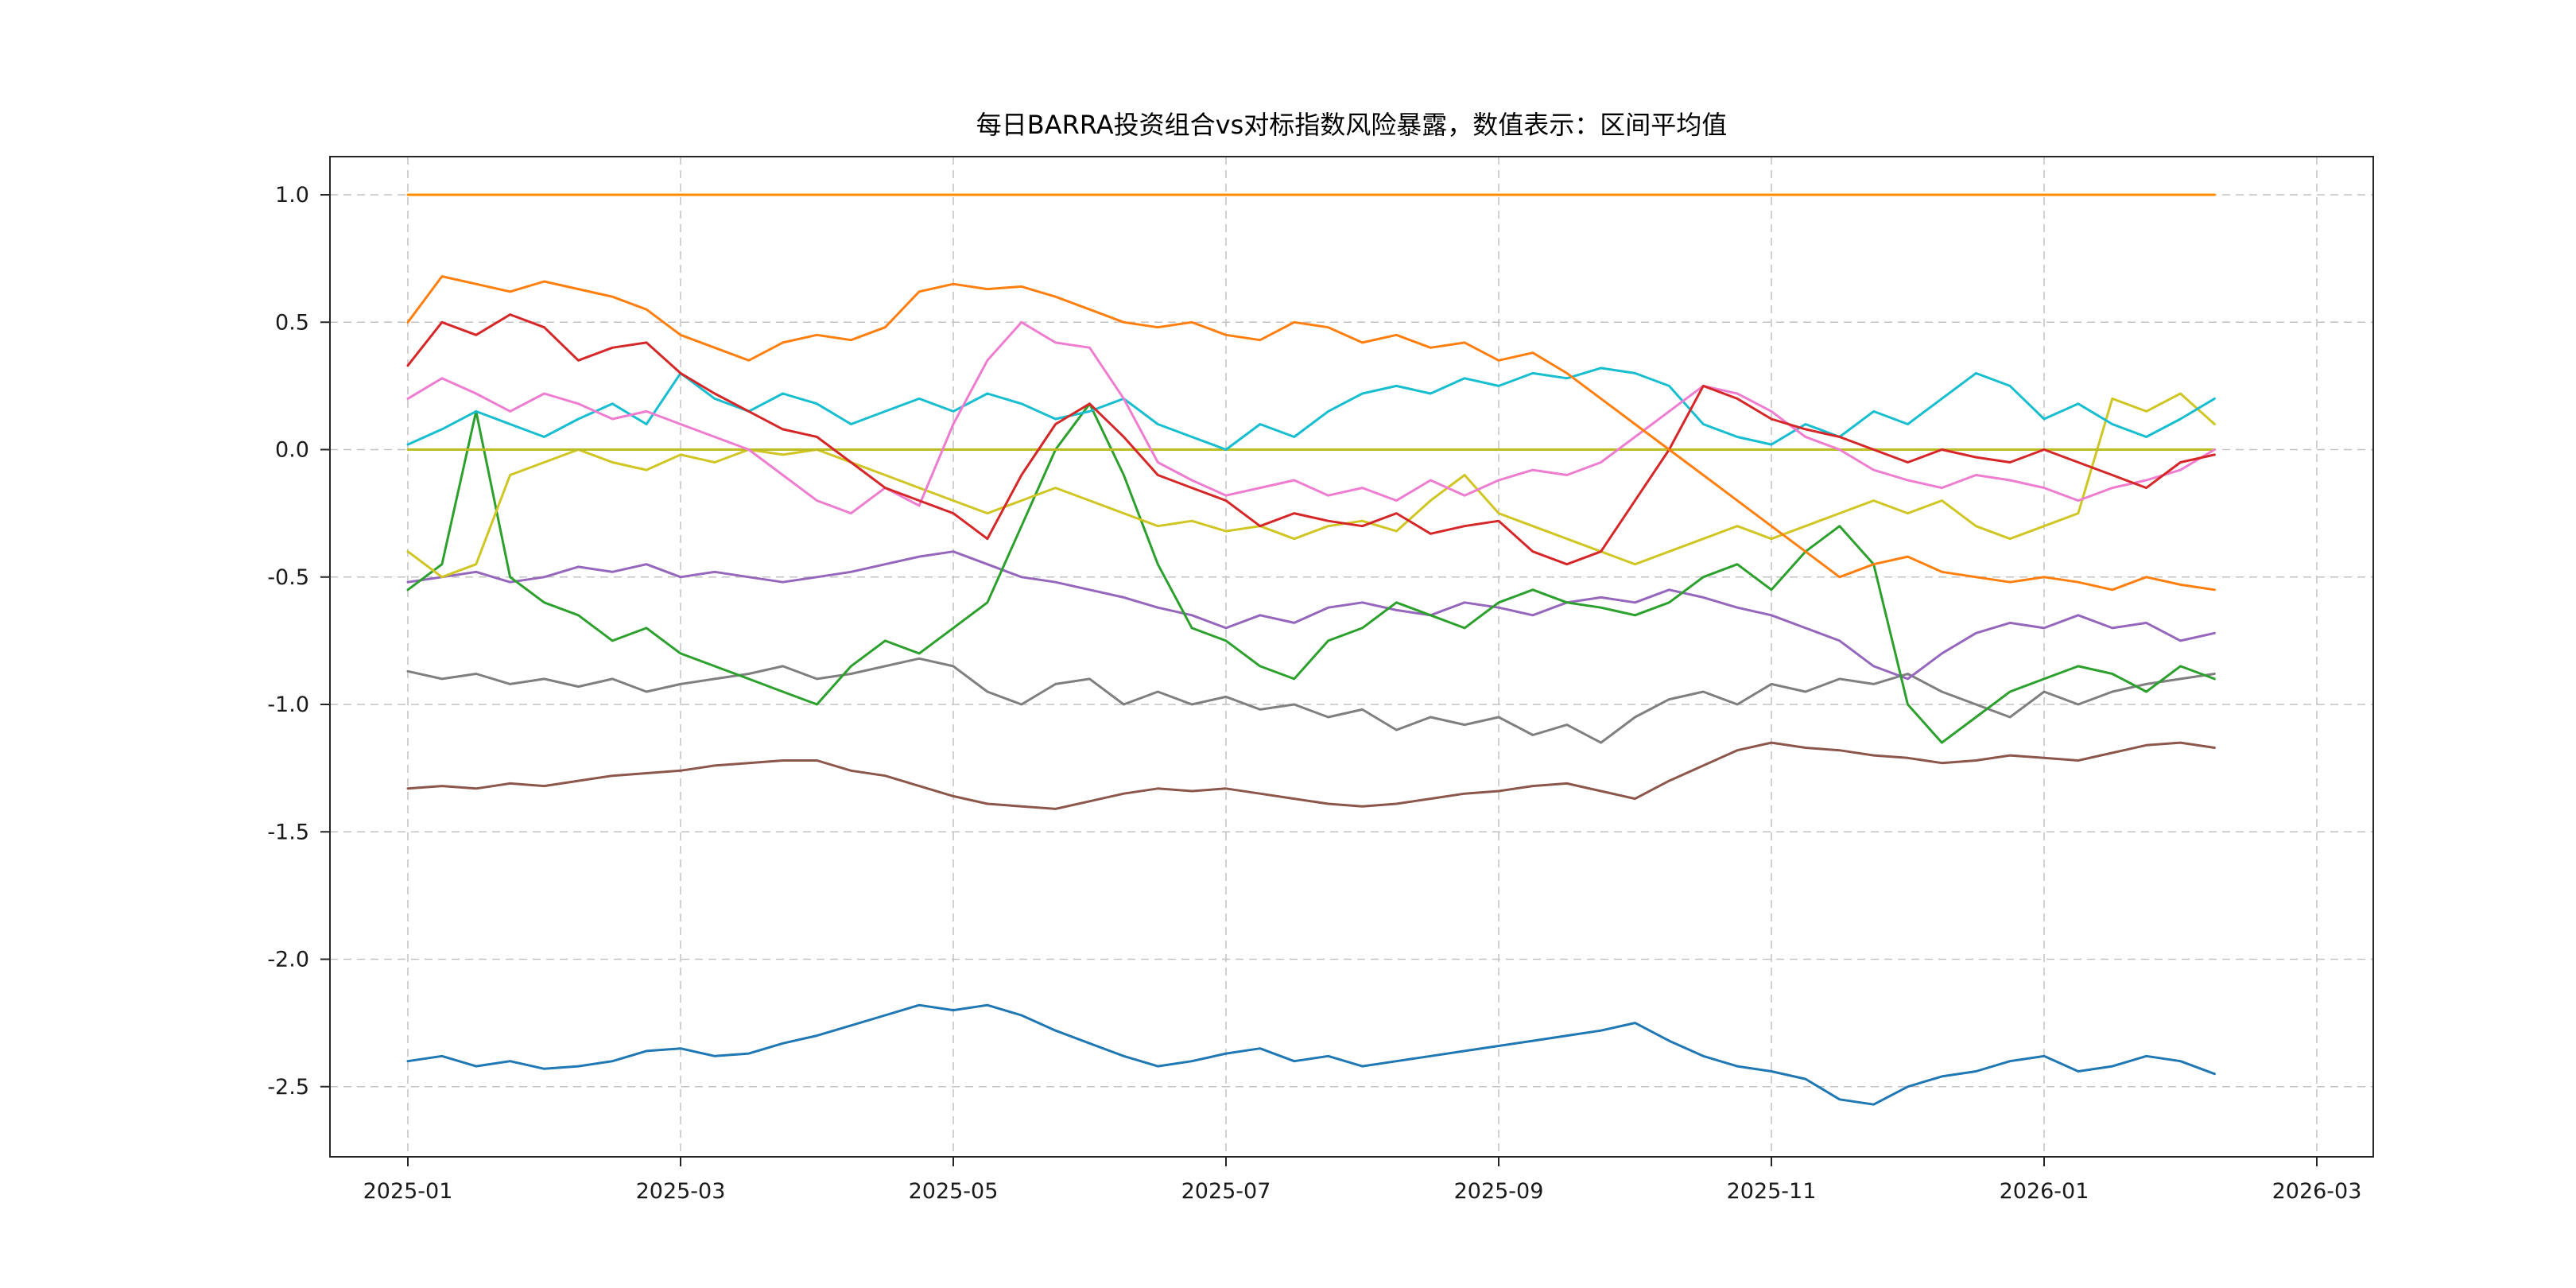 Image resolution: width=2576 pixels, height=1288 pixels. Describe the element at coordinates (1499, 1191) in the screenshot. I see `x-tick-label: 2025-09` at that location.